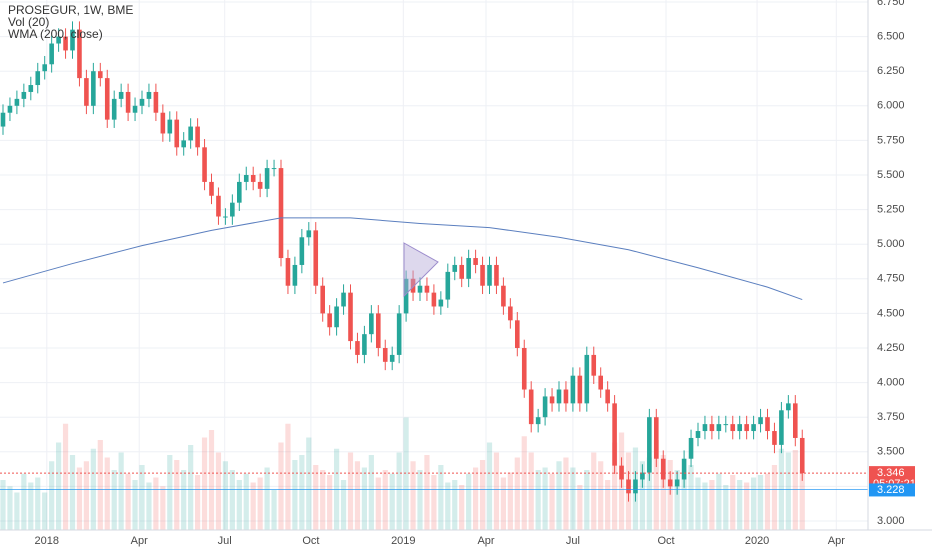 This screenshot has width=932, height=550. What do you see at coordinates (757, 541) in the screenshot?
I see `x-tick-label: 2020` at bounding box center [757, 541].